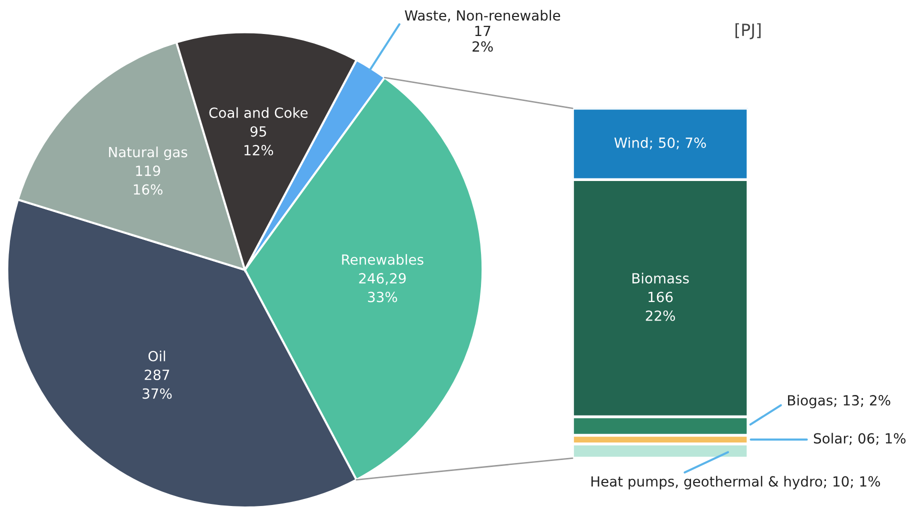  Describe the element at coordinates (860, 439) in the screenshot. I see `data-label: Solar; 06; 1%` at that location.